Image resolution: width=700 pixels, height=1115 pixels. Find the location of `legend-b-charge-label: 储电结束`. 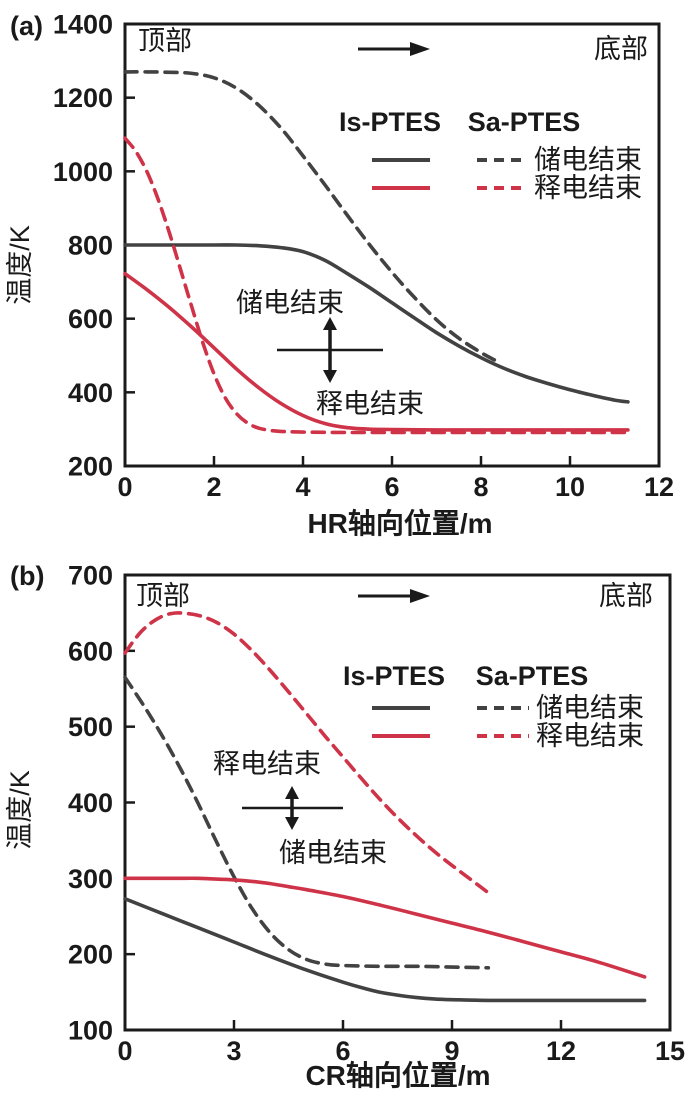

legend-b-charge-label: 储电结束 is located at coordinates (590, 708).